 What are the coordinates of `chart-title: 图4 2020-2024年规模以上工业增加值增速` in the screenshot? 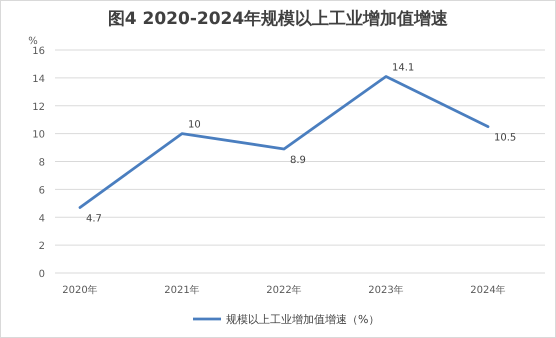 It's located at (278, 19).